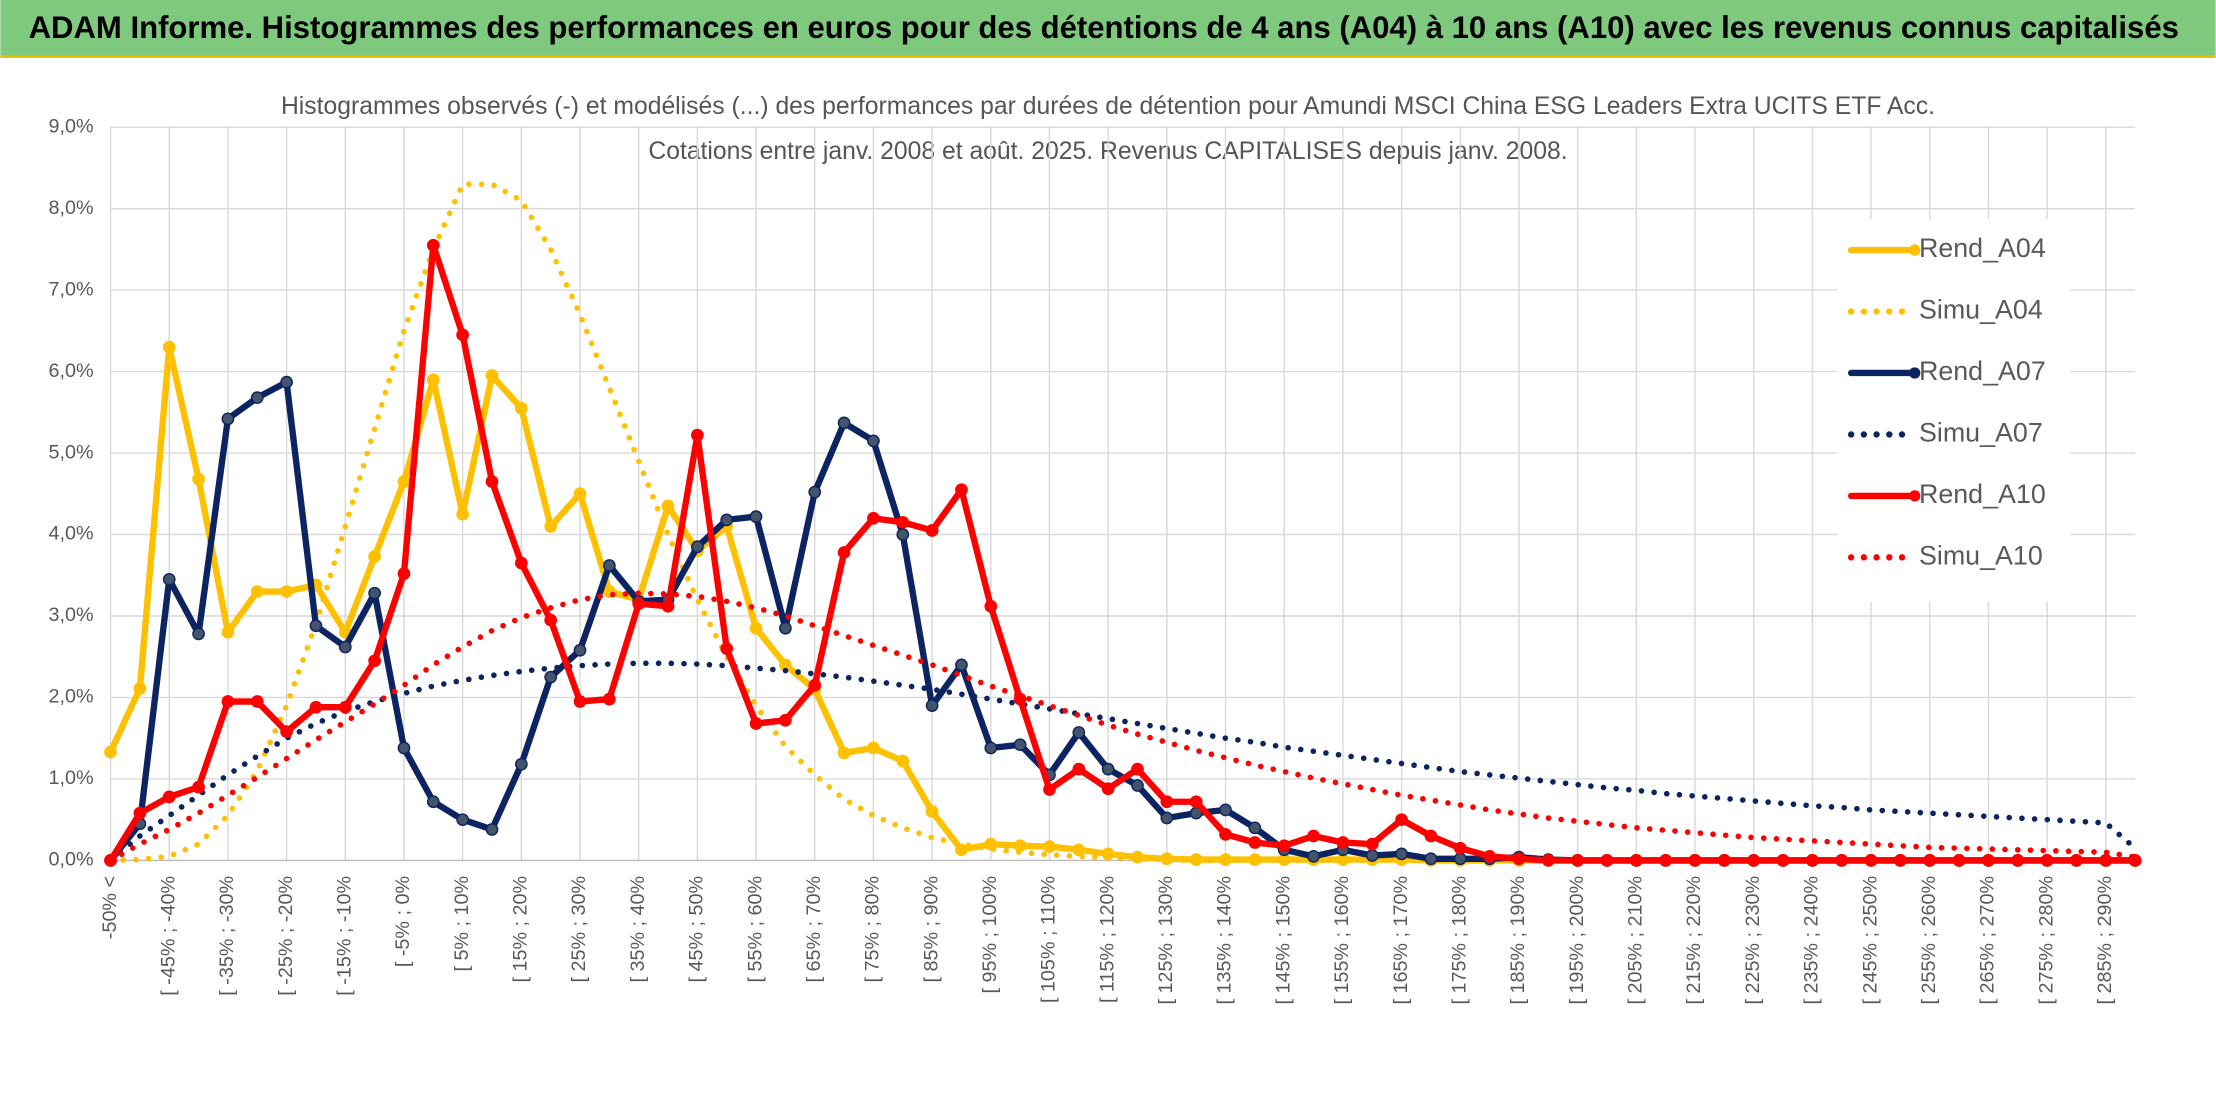 The width and height of the screenshot is (2216, 1102). Describe the element at coordinates (71, 452) in the screenshot. I see `y-tick-label: 5,0%` at that location.